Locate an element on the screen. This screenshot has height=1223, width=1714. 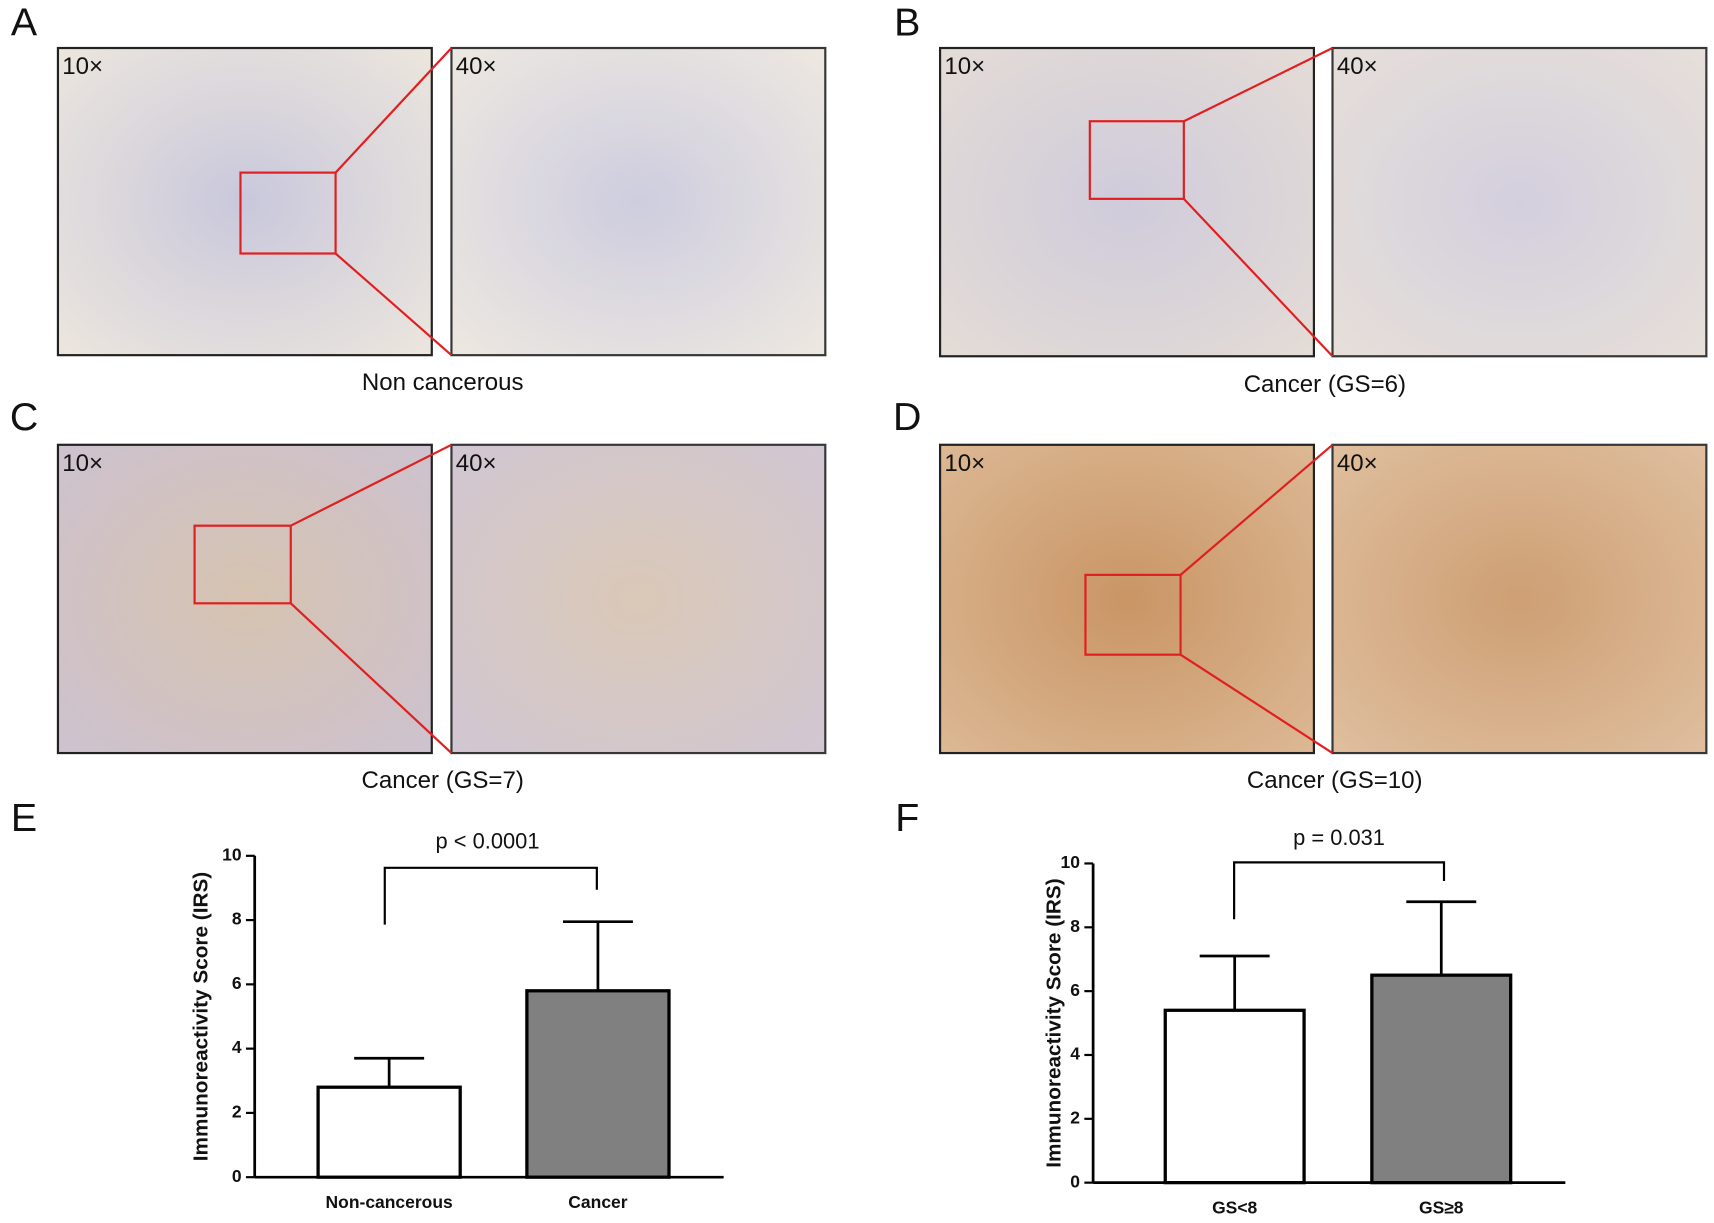
panel-caption: Cancer (GS=6) is located at coordinates (1325, 384).